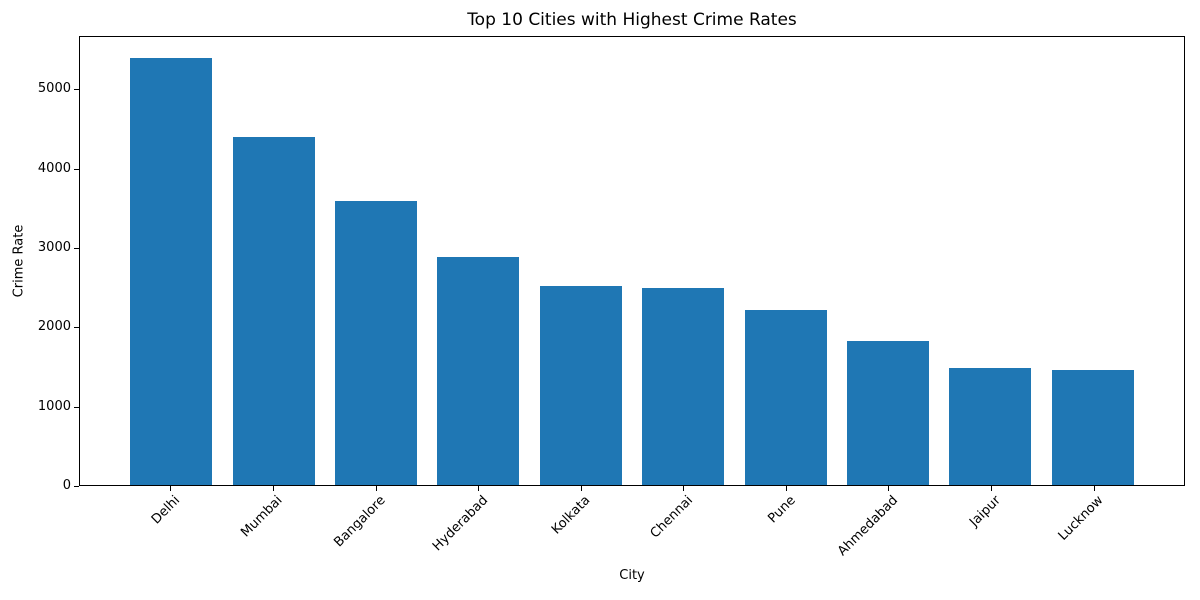 Image resolution: width=1200 pixels, height=600 pixels. What do you see at coordinates (990, 426) in the screenshot?
I see `bar-jaipur` at bounding box center [990, 426].